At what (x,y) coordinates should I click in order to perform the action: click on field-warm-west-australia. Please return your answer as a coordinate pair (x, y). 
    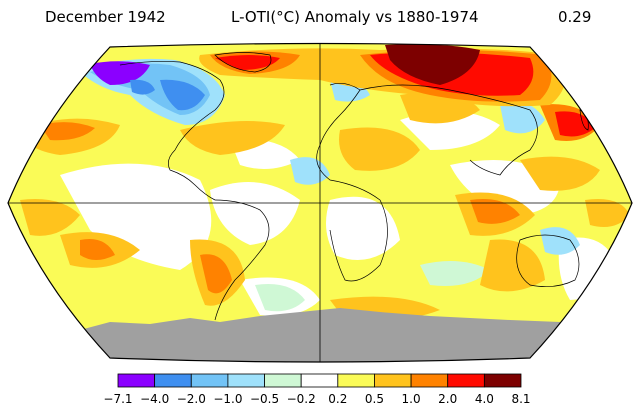
    Looking at the image, I should click on (512, 265).